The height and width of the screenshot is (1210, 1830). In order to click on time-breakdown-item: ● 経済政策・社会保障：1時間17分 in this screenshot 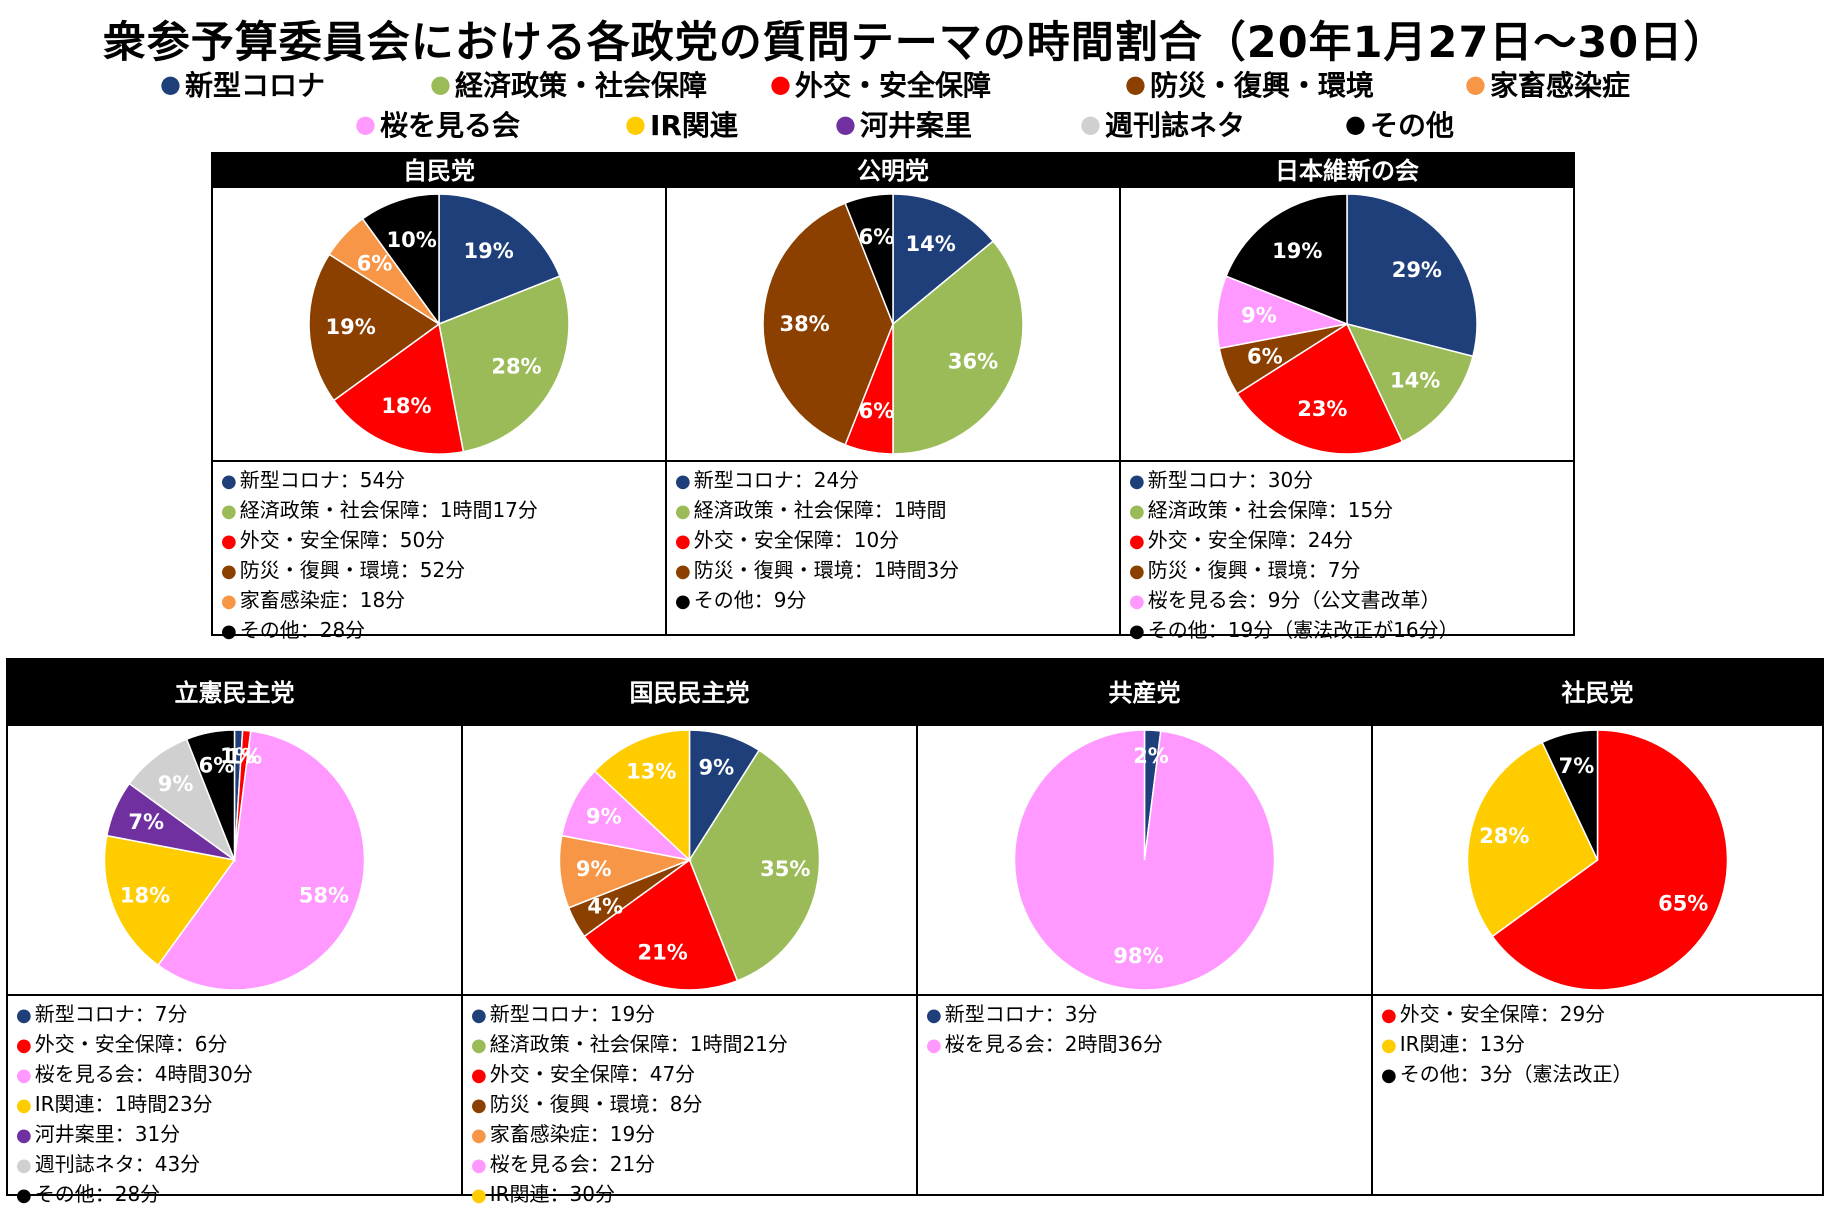, I will do `click(440, 511)`.